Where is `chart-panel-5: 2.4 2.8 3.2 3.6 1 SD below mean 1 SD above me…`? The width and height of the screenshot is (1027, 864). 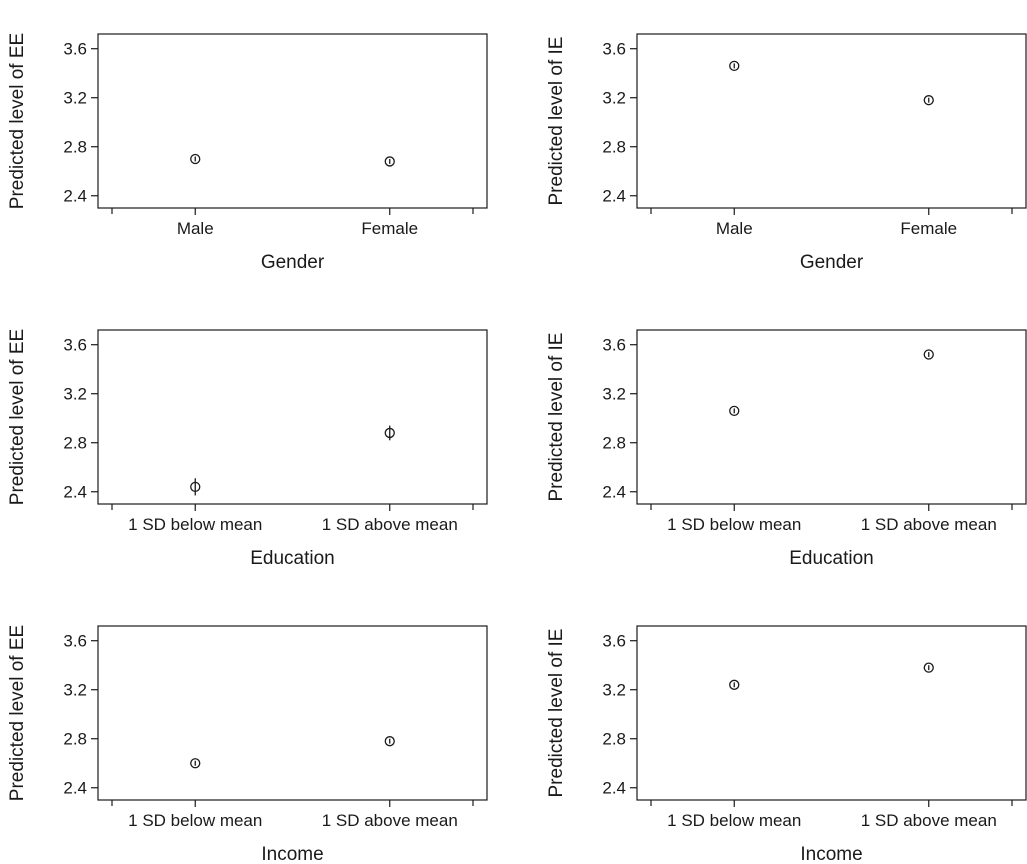
chart-panel-5: 2.4 2.8 3.2 3.6 1 SD below mean 1 SD above me… is located at coordinates (247, 744).